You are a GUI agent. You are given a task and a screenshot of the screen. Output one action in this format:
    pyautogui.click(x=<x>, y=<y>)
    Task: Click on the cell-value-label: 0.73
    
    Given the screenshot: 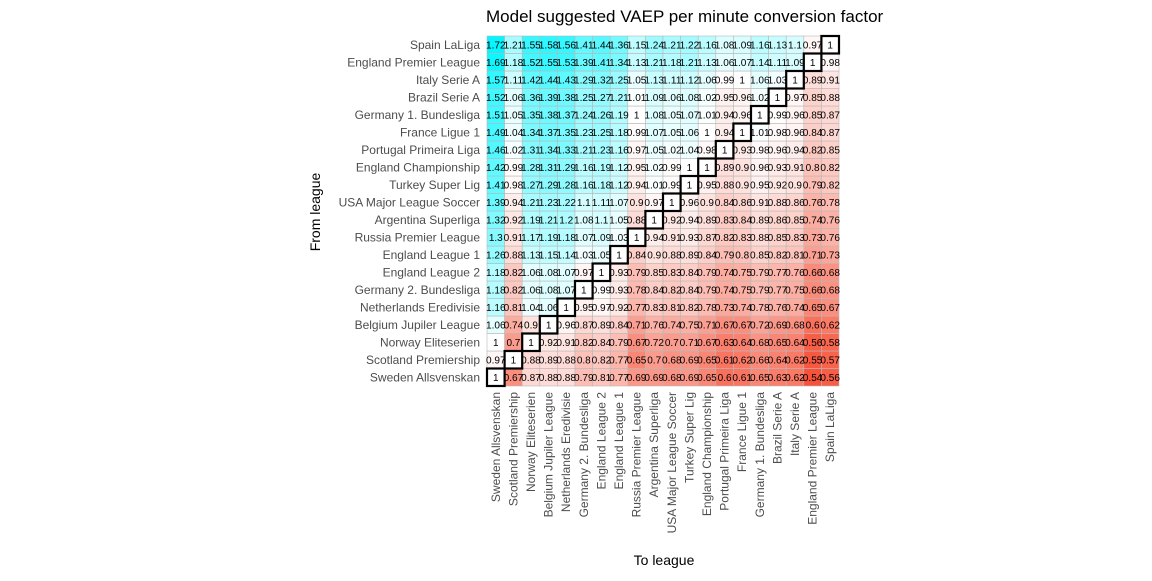 What is the action you would take?
    pyautogui.click(x=725, y=308)
    